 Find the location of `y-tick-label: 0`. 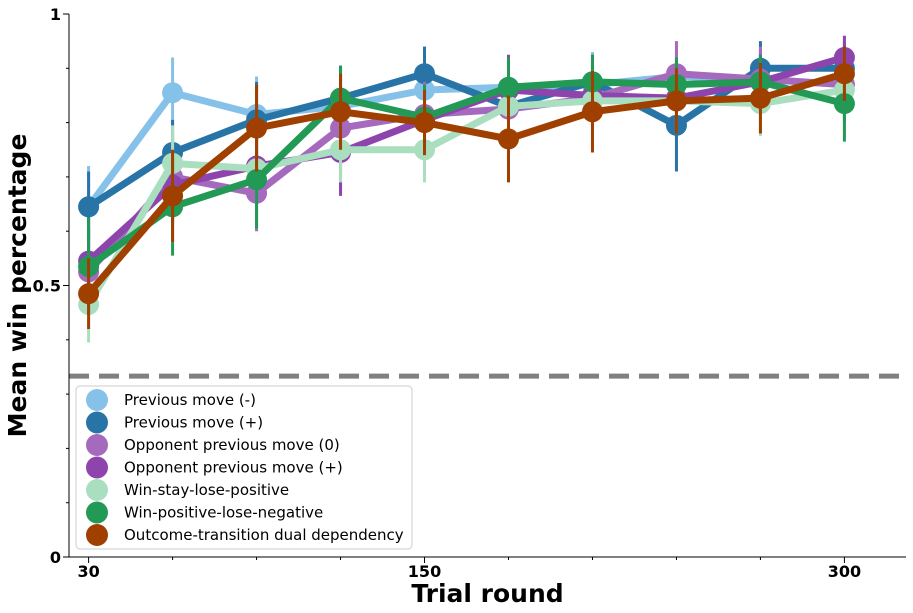

y-tick-label: 0 is located at coordinates (55, 557).